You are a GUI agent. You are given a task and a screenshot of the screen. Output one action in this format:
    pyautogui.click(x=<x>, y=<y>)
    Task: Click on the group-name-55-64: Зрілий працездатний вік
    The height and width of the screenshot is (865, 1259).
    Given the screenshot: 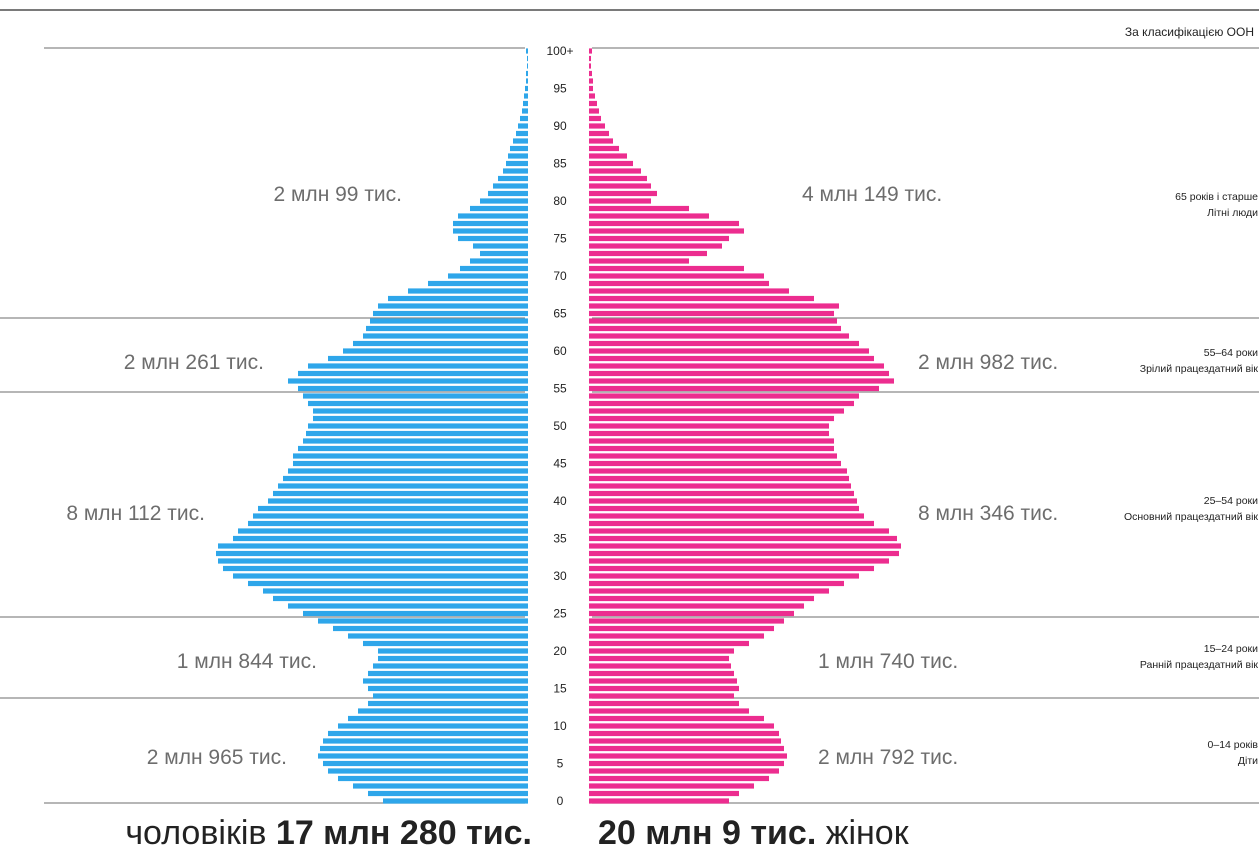 What is the action you would take?
    pyautogui.click(x=1199, y=369)
    